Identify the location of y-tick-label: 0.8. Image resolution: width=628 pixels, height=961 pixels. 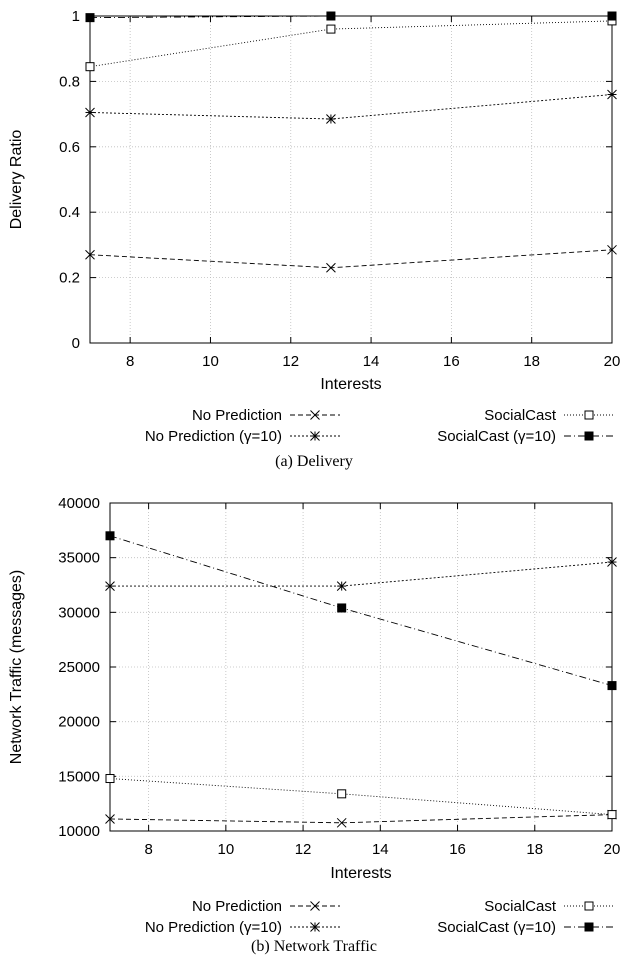
(69, 81).